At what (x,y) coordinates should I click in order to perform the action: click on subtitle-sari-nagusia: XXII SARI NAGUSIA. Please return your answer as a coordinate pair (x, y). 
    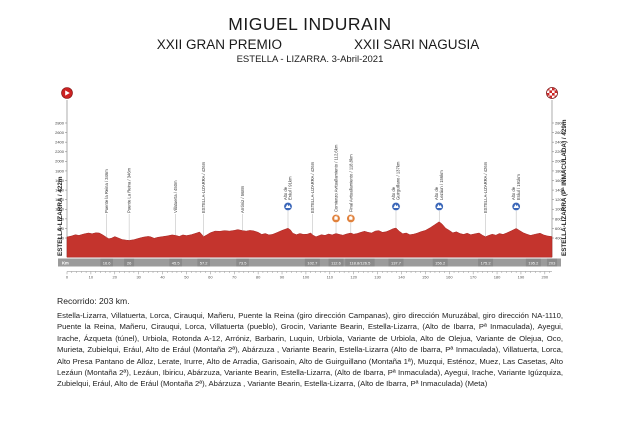
    Looking at the image, I should click on (416, 44).